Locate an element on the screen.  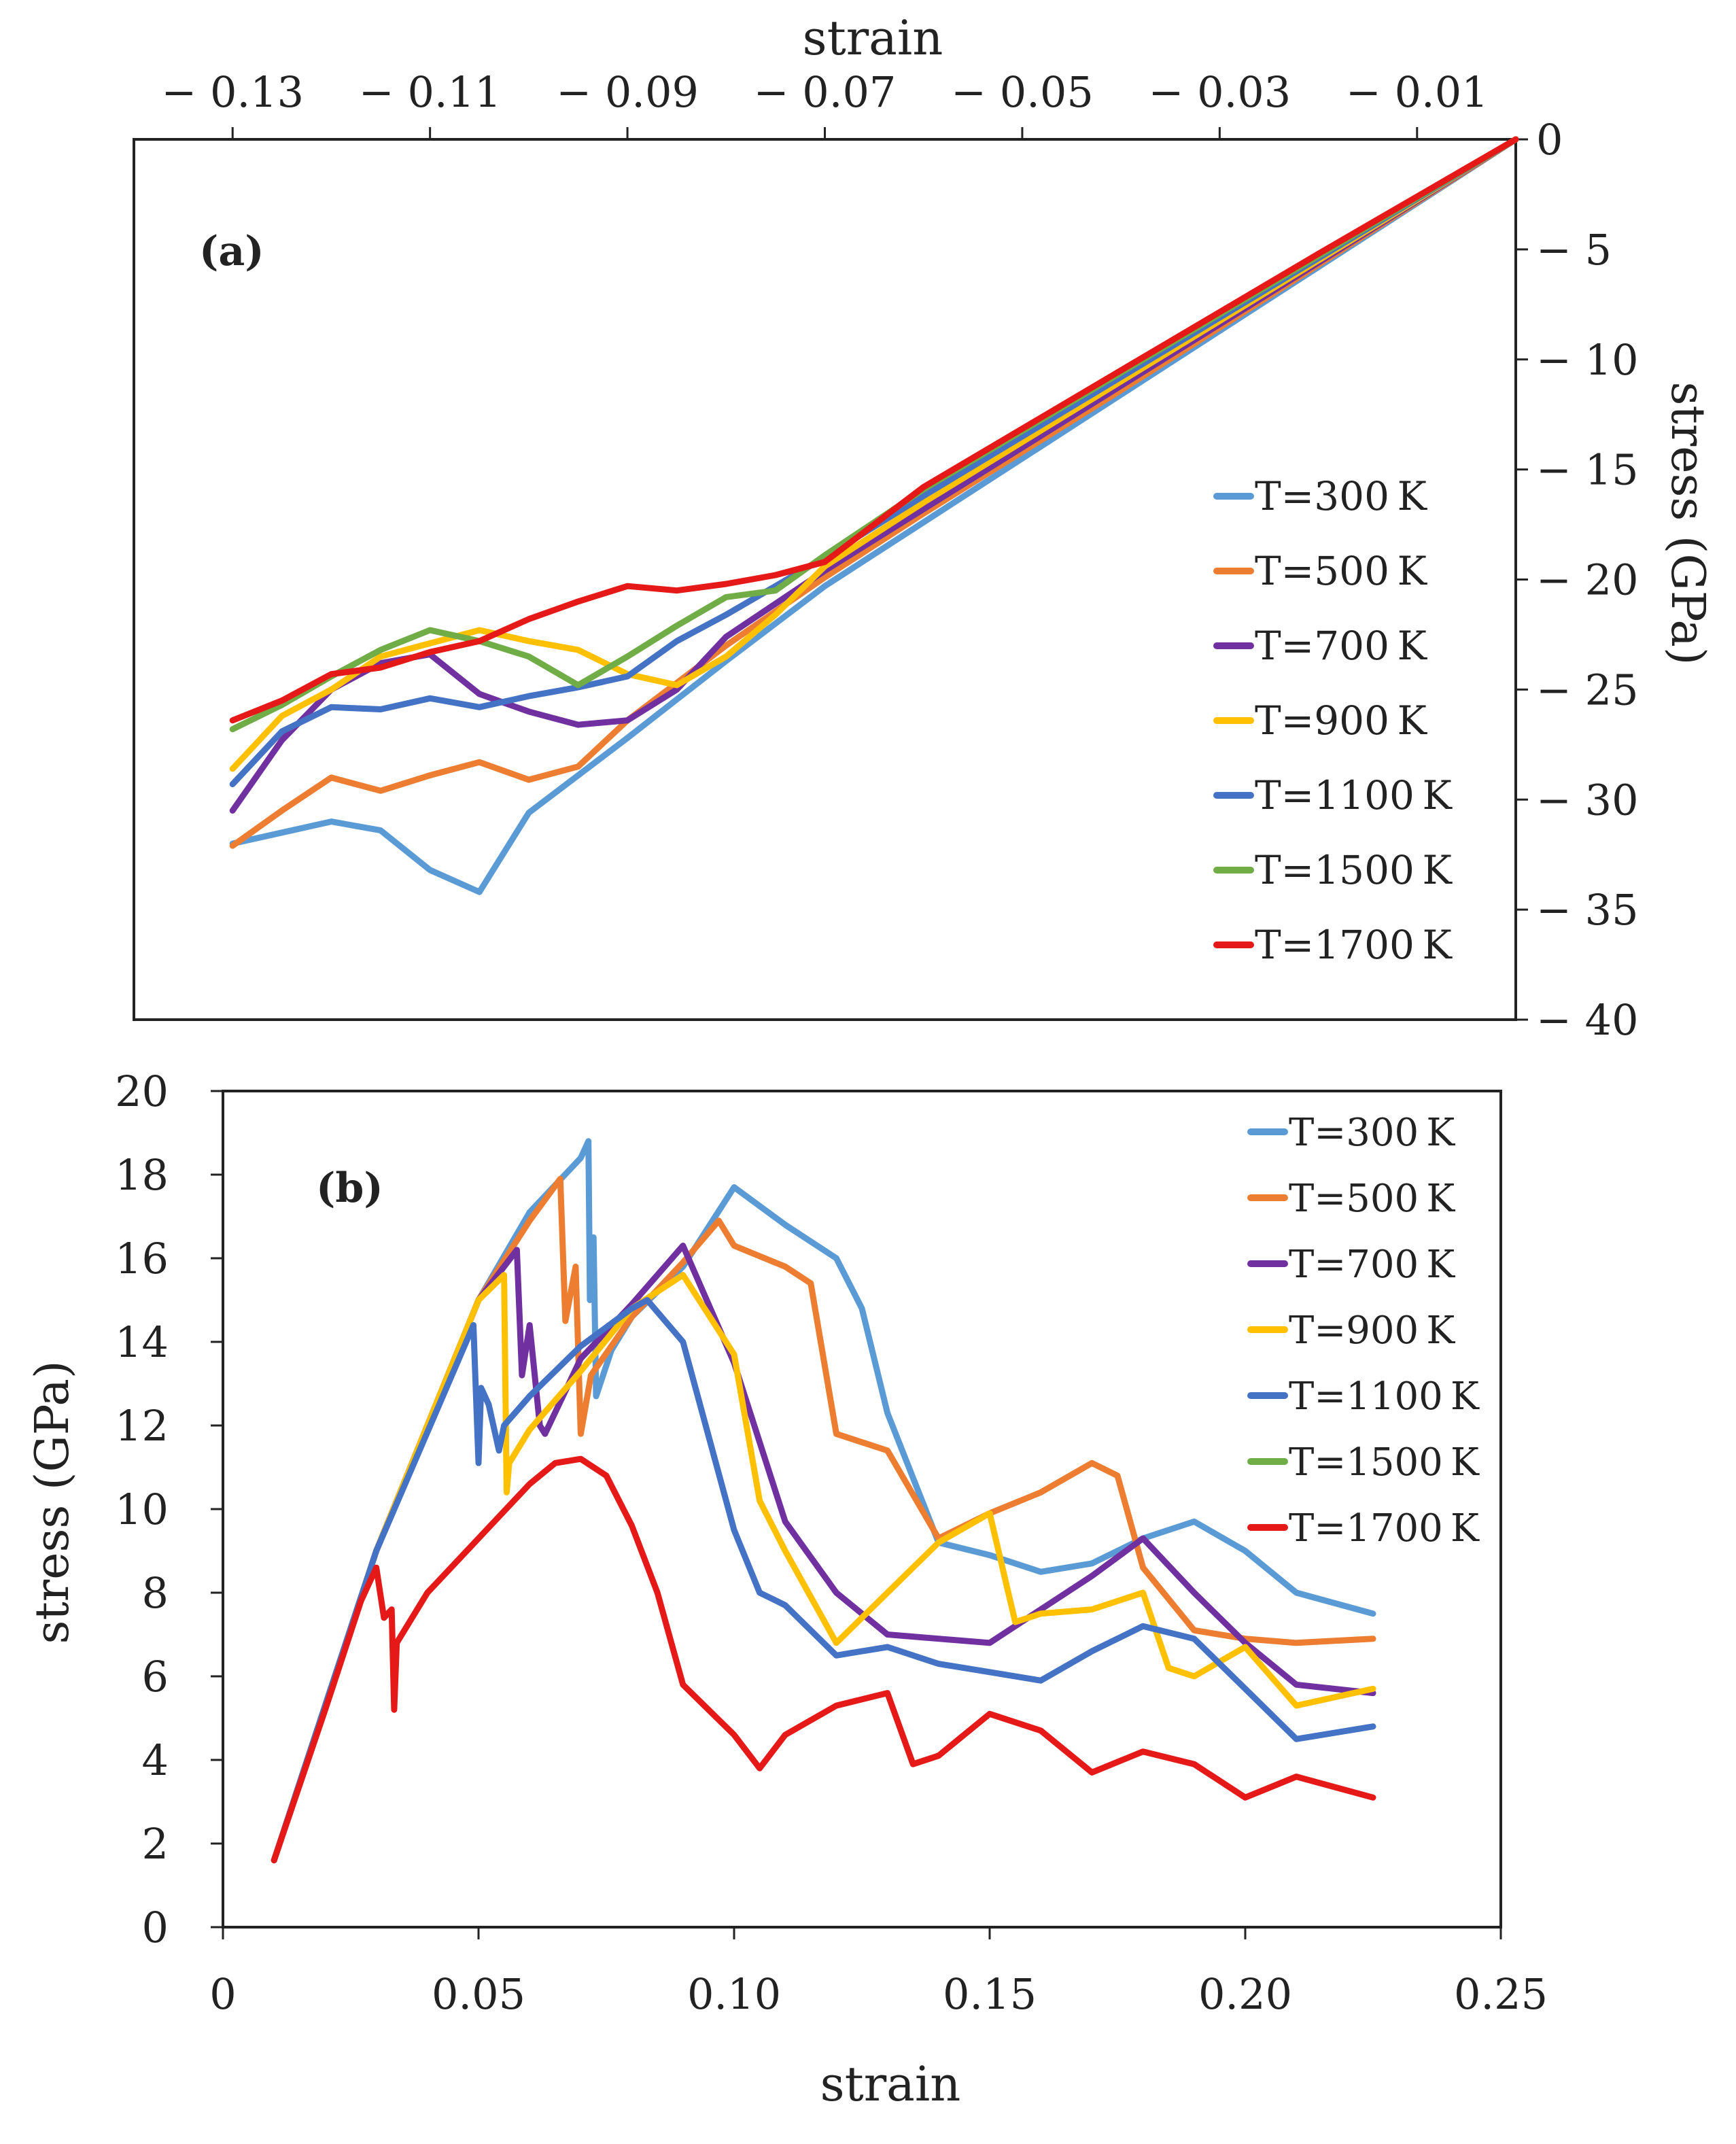
x-tick-label-a-1: − 0.11 is located at coordinates (430, 92).